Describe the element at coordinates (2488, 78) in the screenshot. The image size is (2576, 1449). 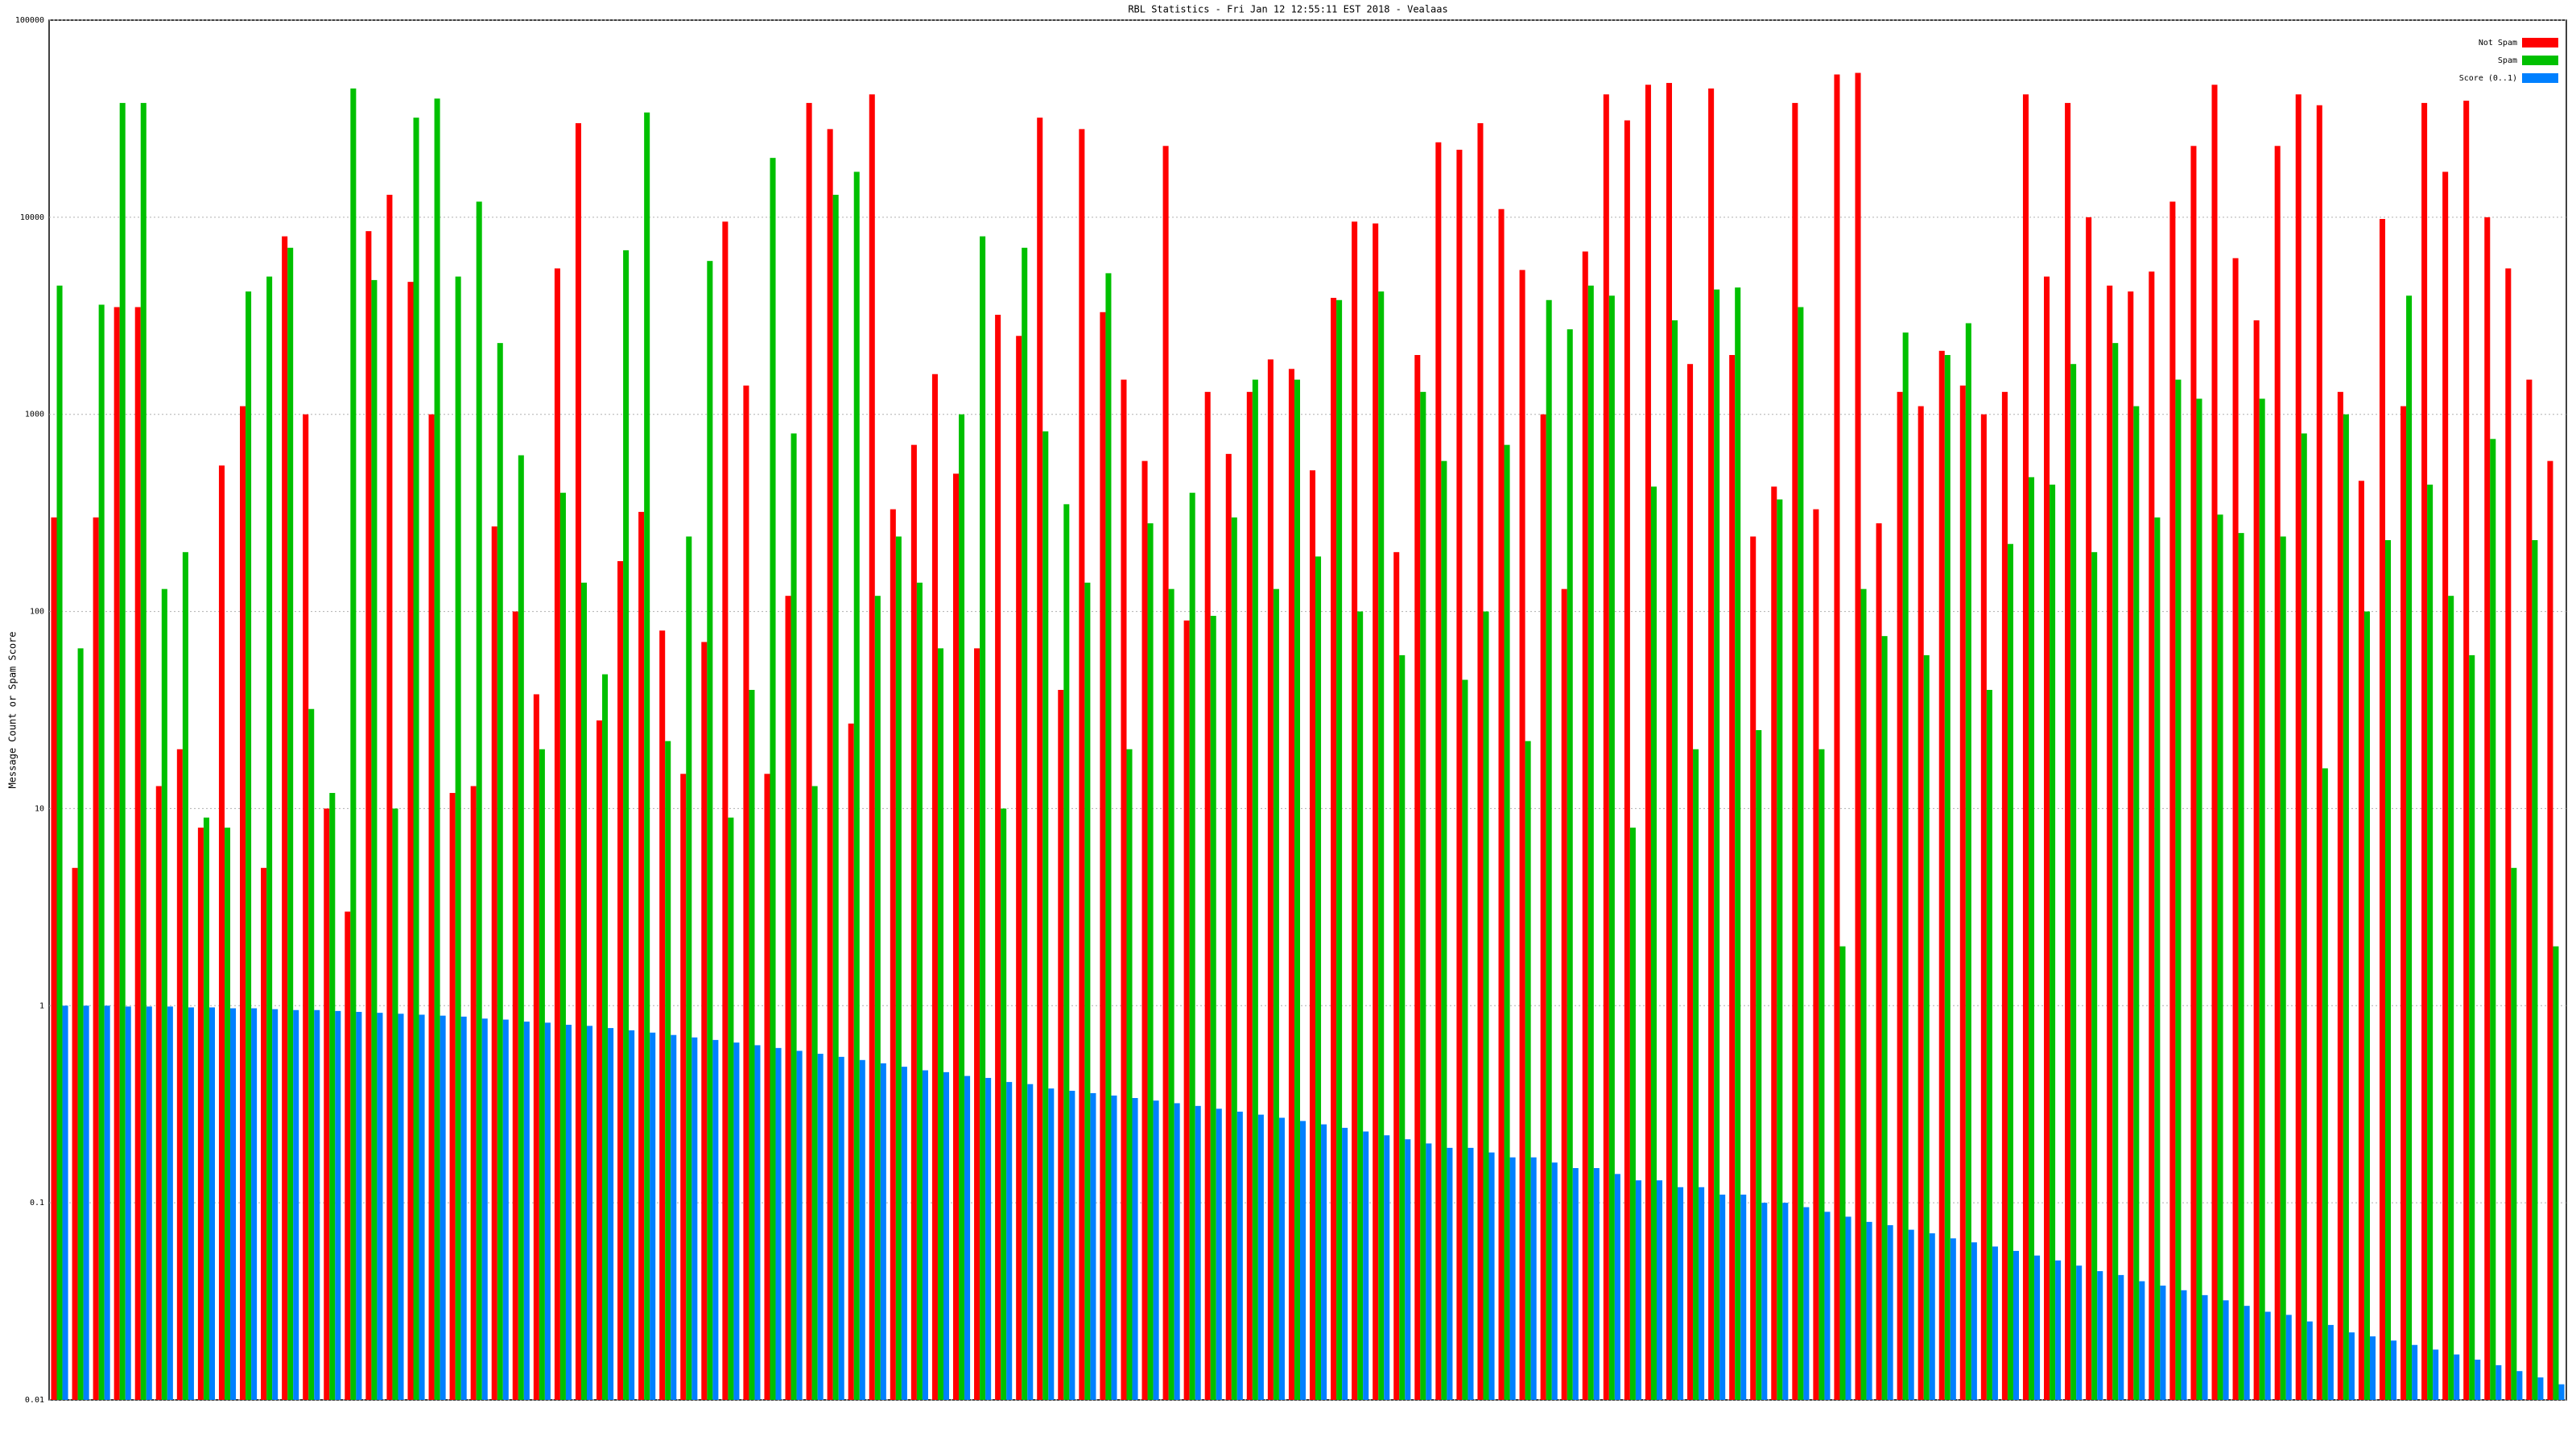
I see `legend-label: Score (0..1)` at that location.